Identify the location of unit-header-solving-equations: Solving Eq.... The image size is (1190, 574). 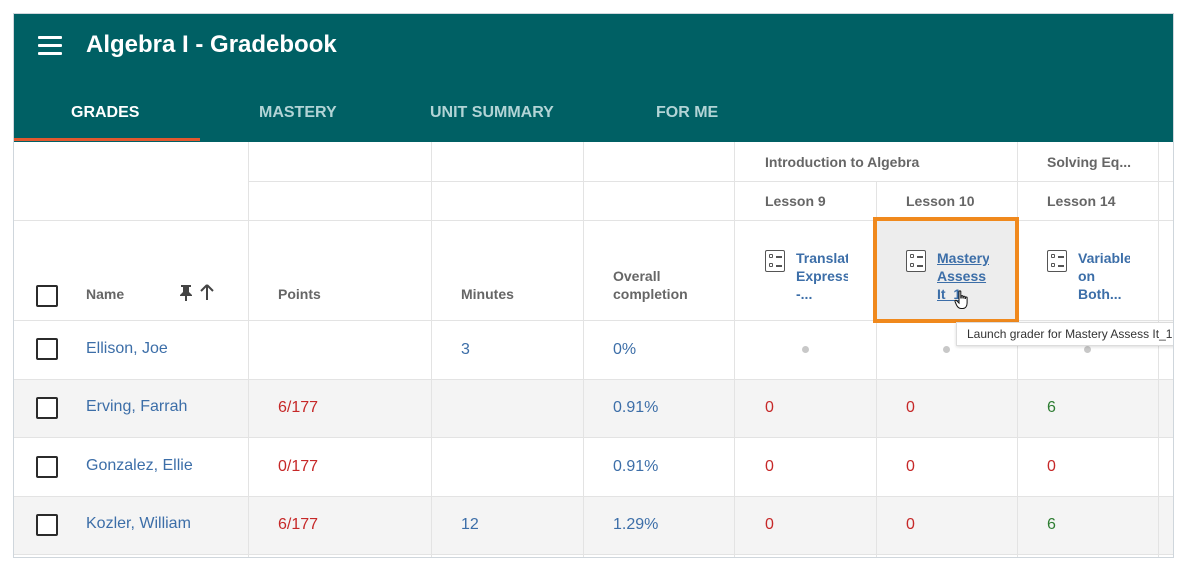
(1089, 162).